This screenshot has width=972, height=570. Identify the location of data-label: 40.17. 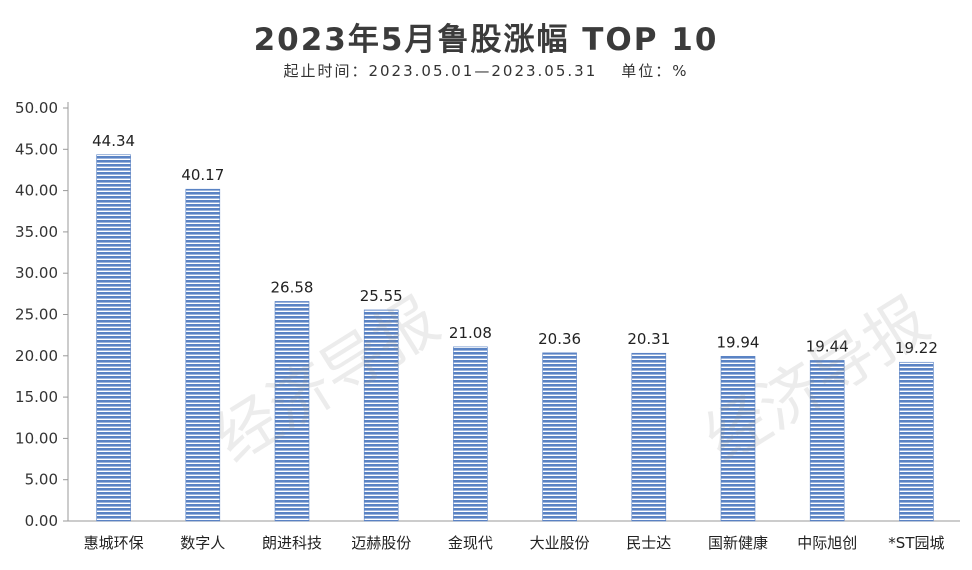
(202, 175).